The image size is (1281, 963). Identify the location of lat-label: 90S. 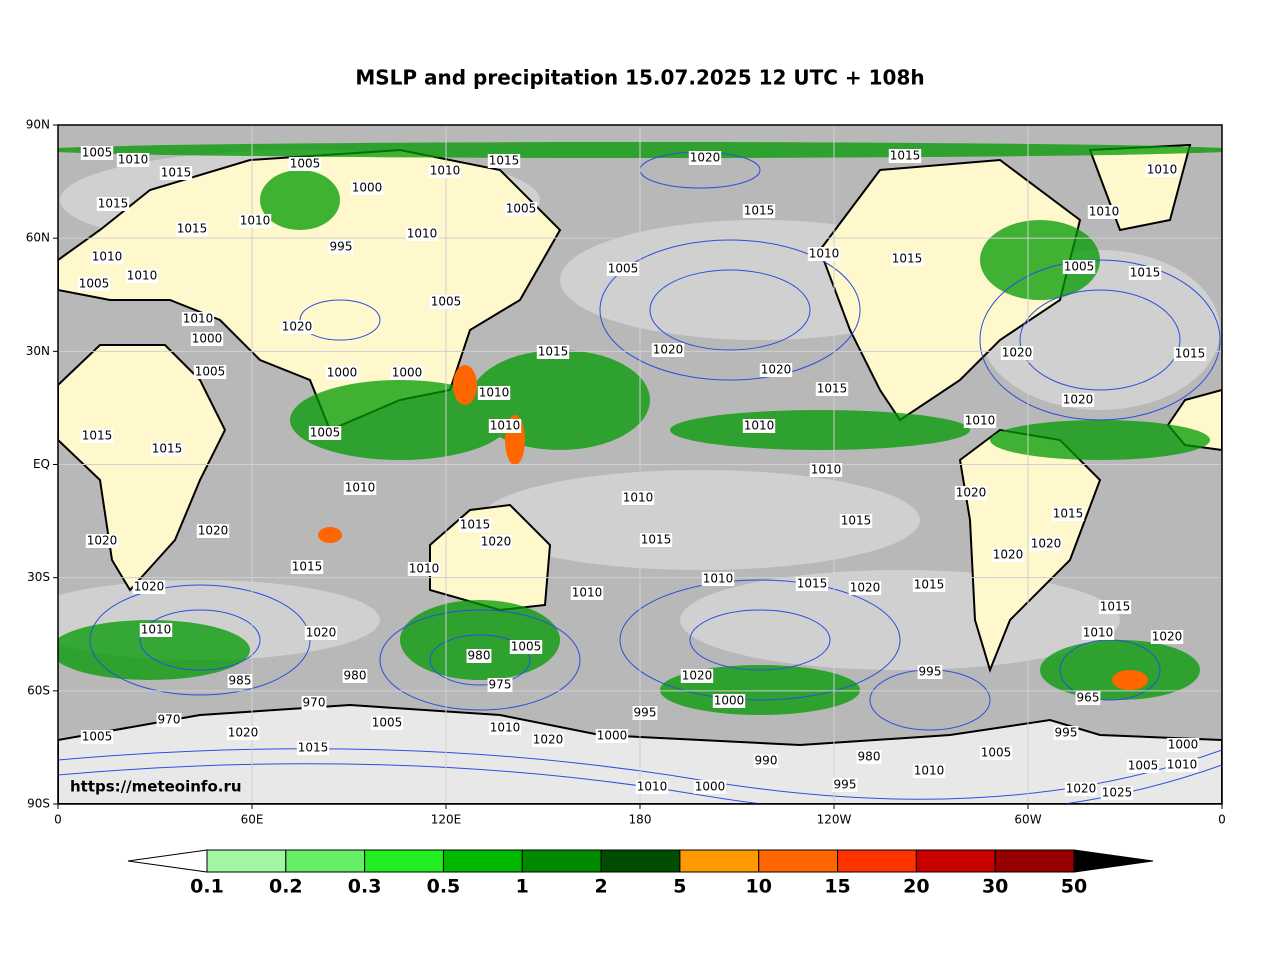
(38, 804).